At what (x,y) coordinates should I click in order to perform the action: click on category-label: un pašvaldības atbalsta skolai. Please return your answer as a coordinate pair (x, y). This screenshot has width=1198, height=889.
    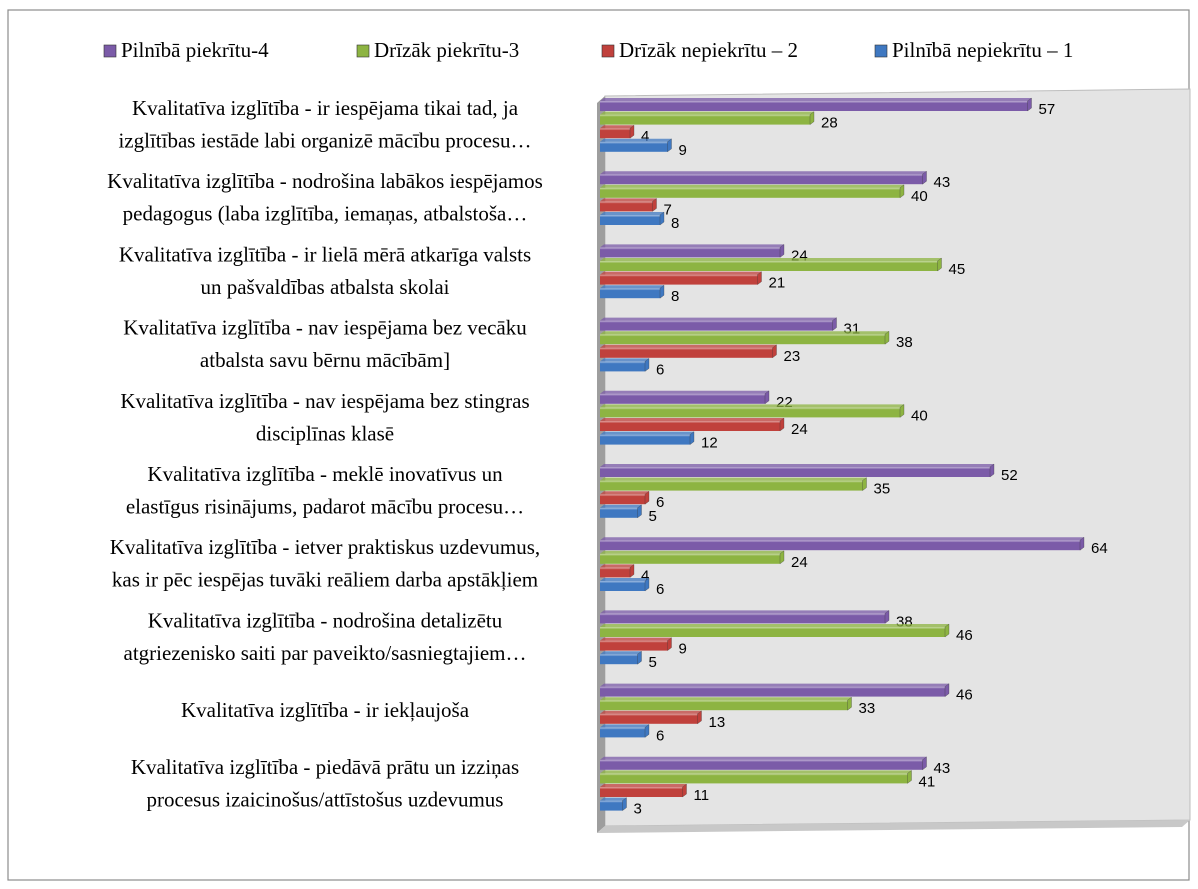
    Looking at the image, I should click on (324, 287).